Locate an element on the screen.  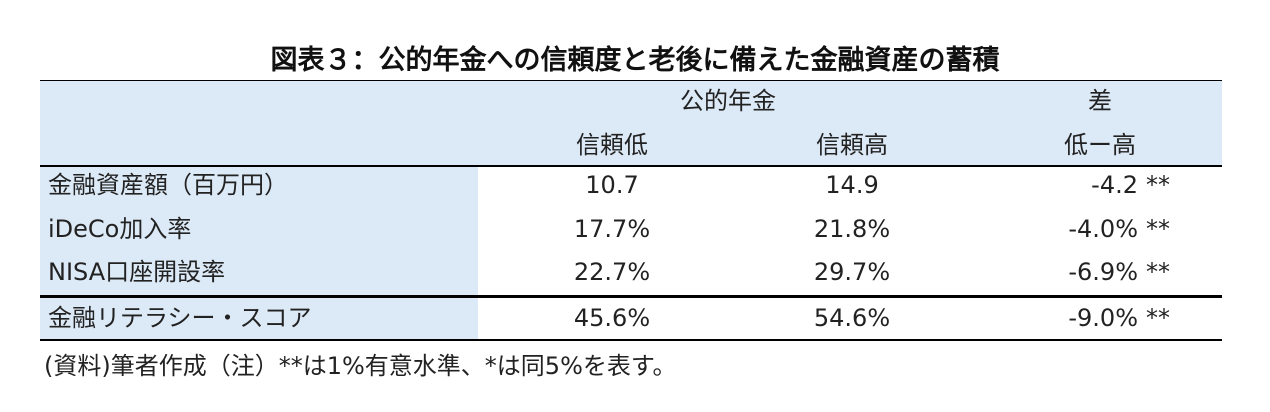
group-header: 公的年金 is located at coordinates (728, 101).